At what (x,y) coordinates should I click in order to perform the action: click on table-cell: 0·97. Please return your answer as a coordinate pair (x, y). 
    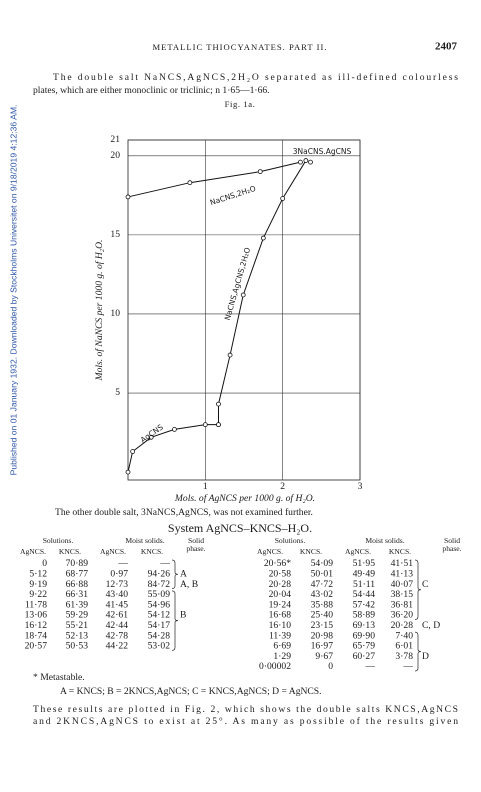
    Looking at the image, I should click on (119, 574).